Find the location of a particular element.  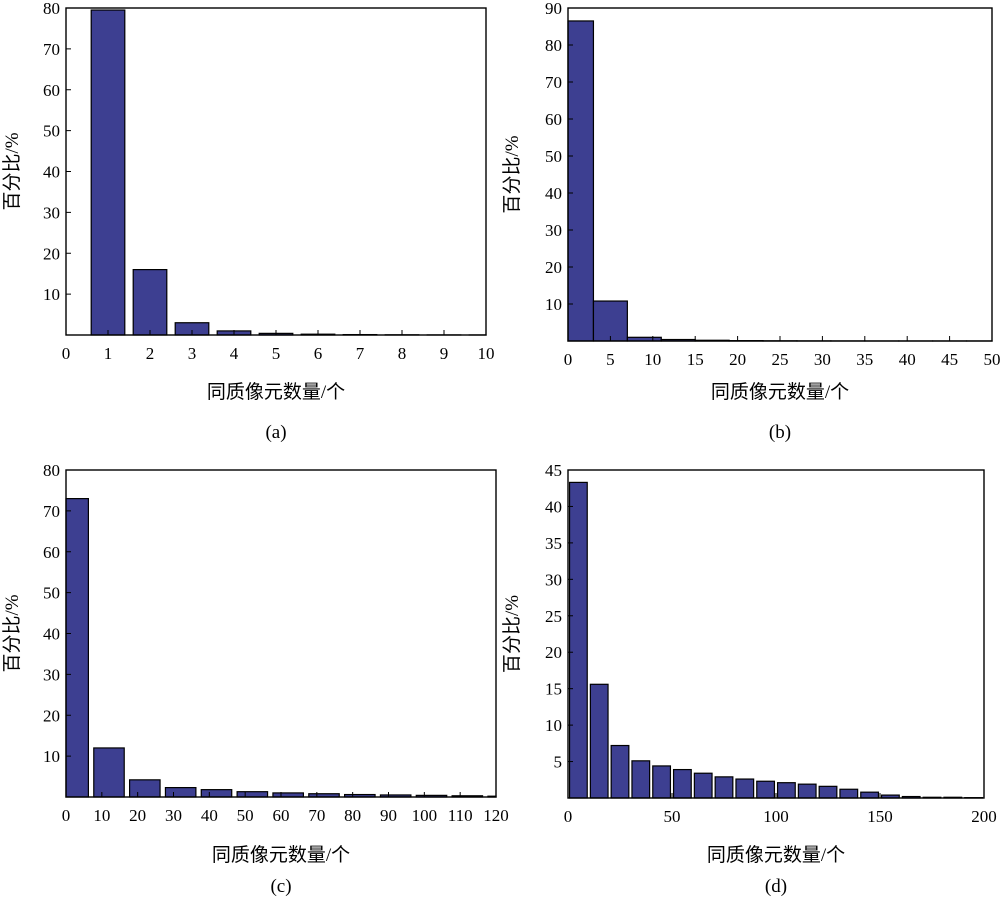

y-tick-label: 35 is located at coordinates (553, 543).